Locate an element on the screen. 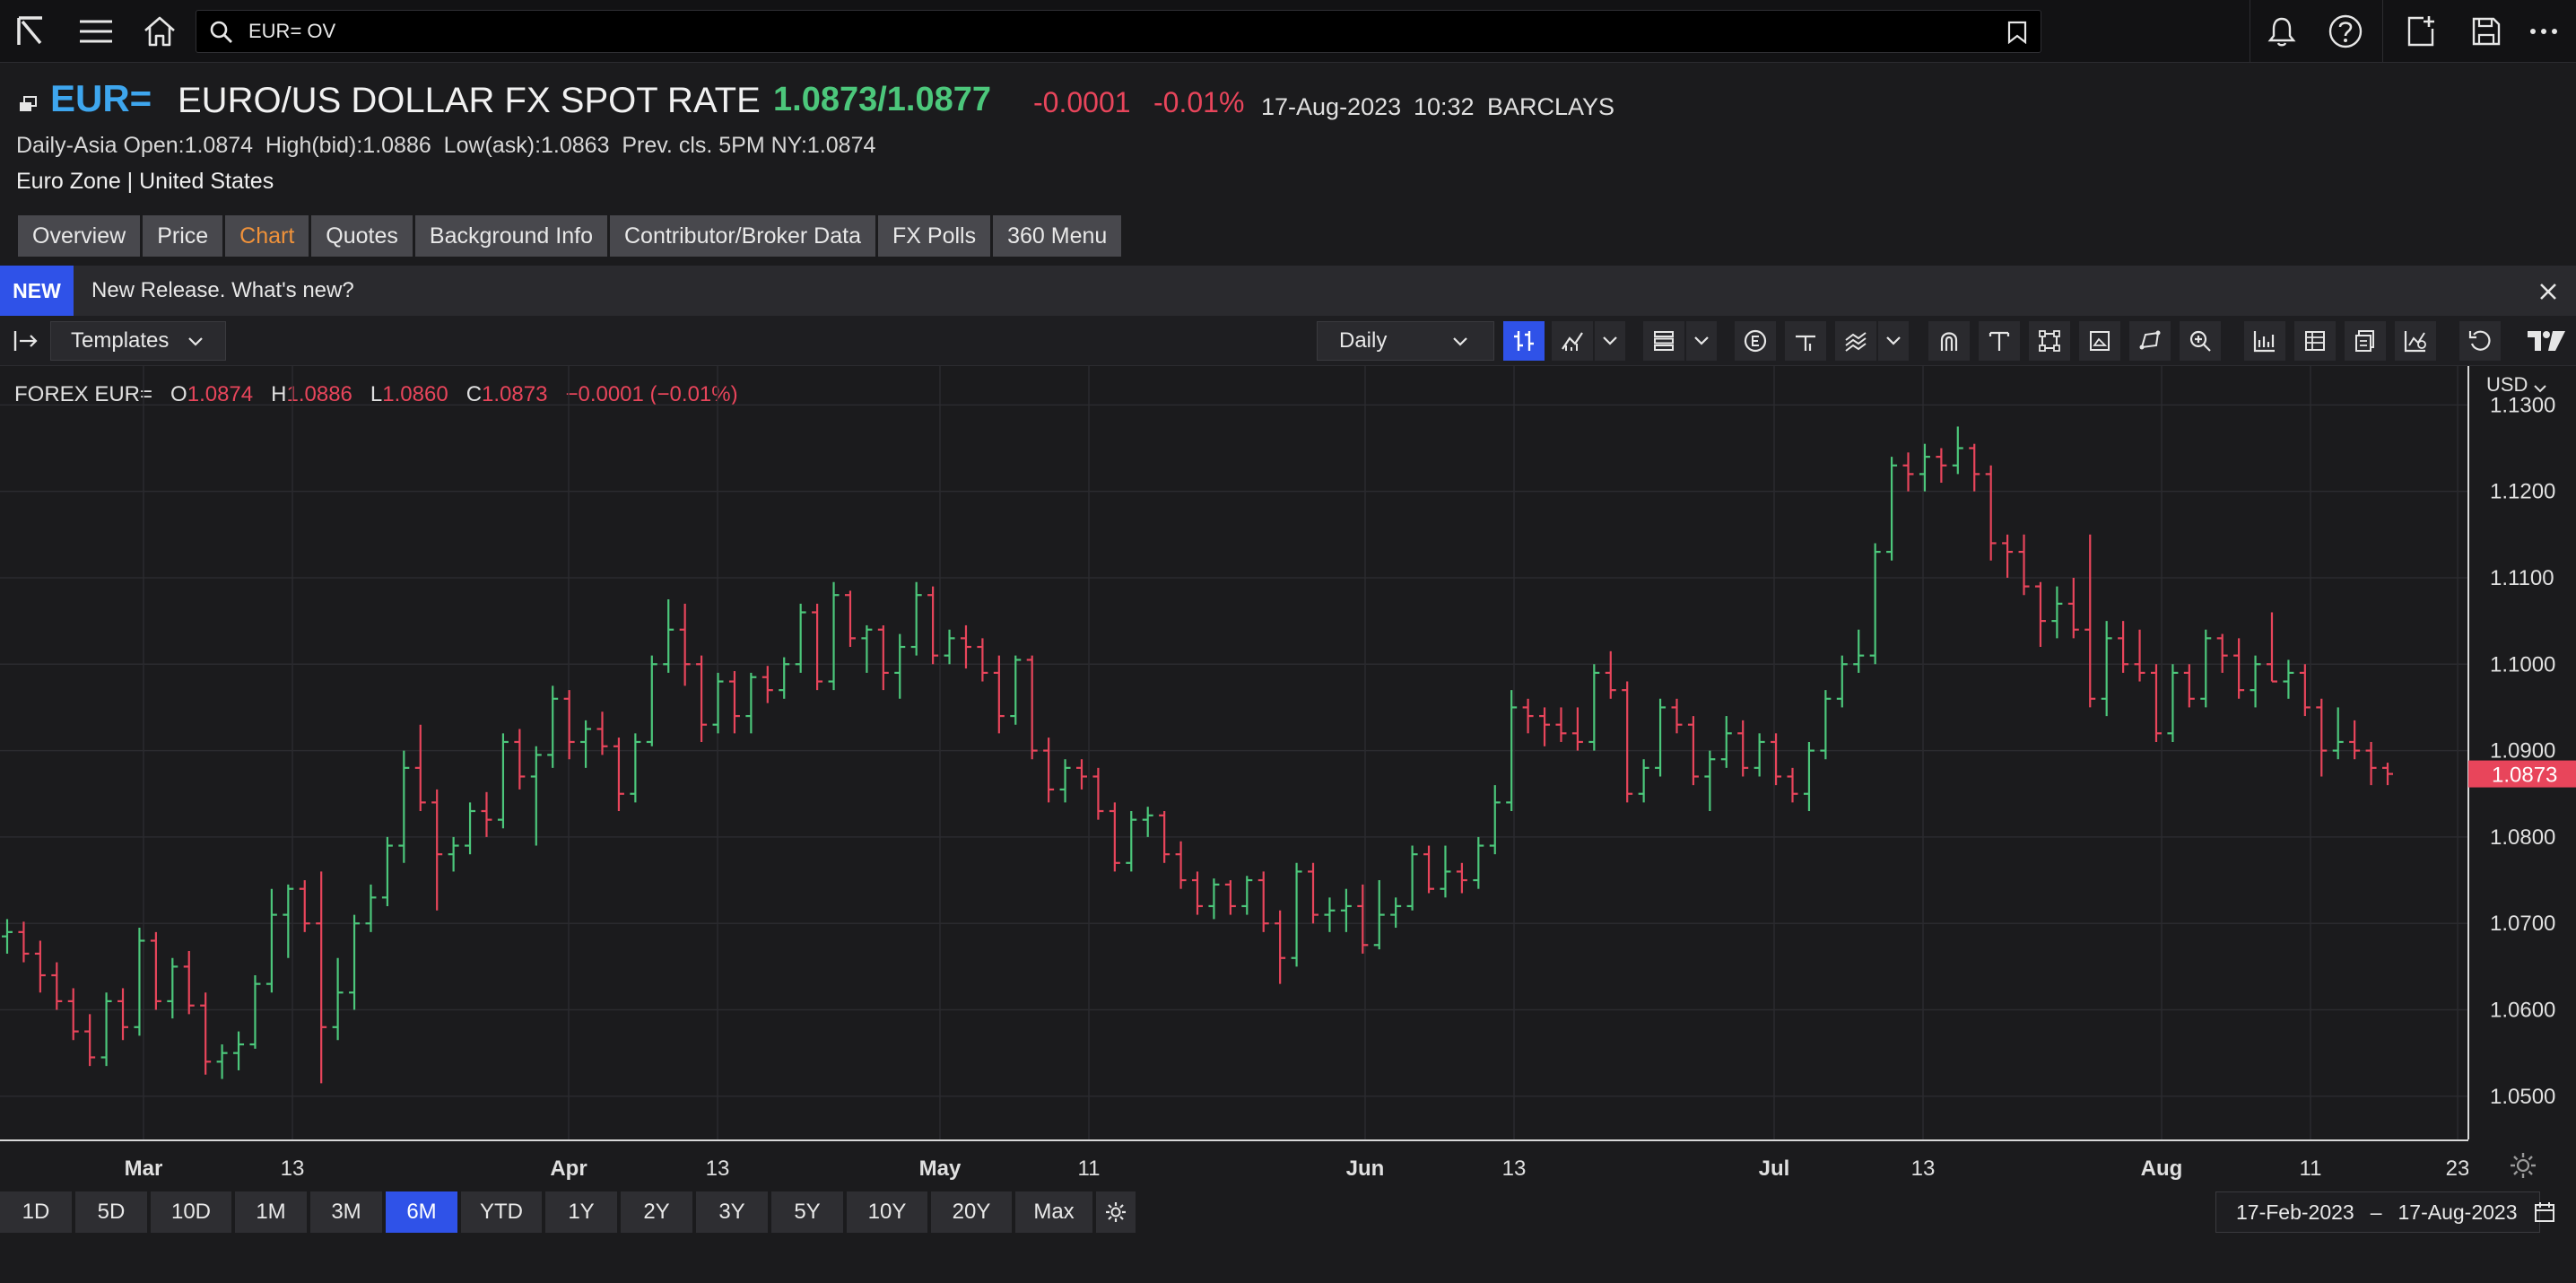 The image size is (2576, 1283). more-options-icon is located at coordinates (2544, 31).